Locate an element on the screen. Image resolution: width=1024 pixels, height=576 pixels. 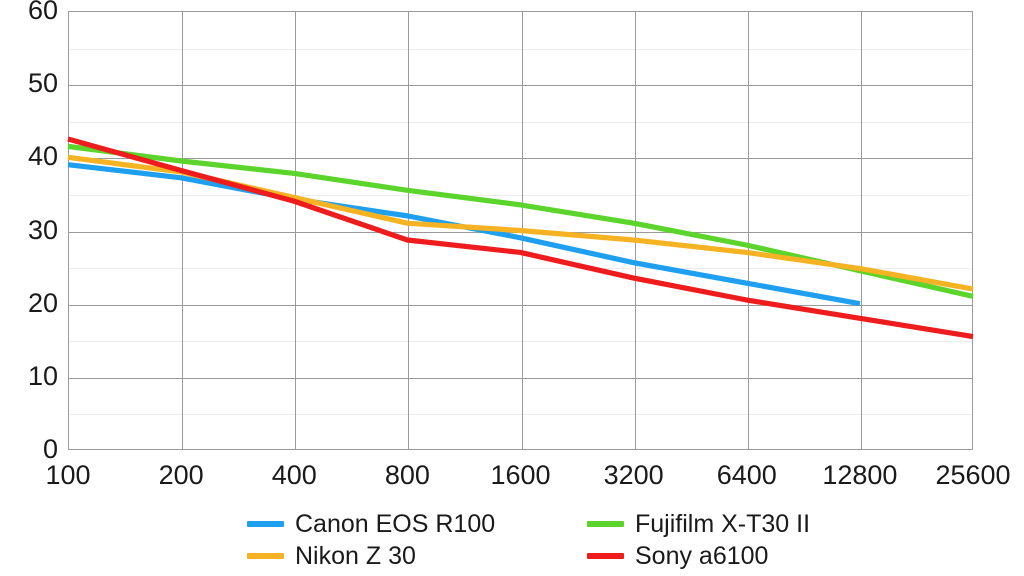
x-axis-tick-label: 3200 is located at coordinates (633, 475).